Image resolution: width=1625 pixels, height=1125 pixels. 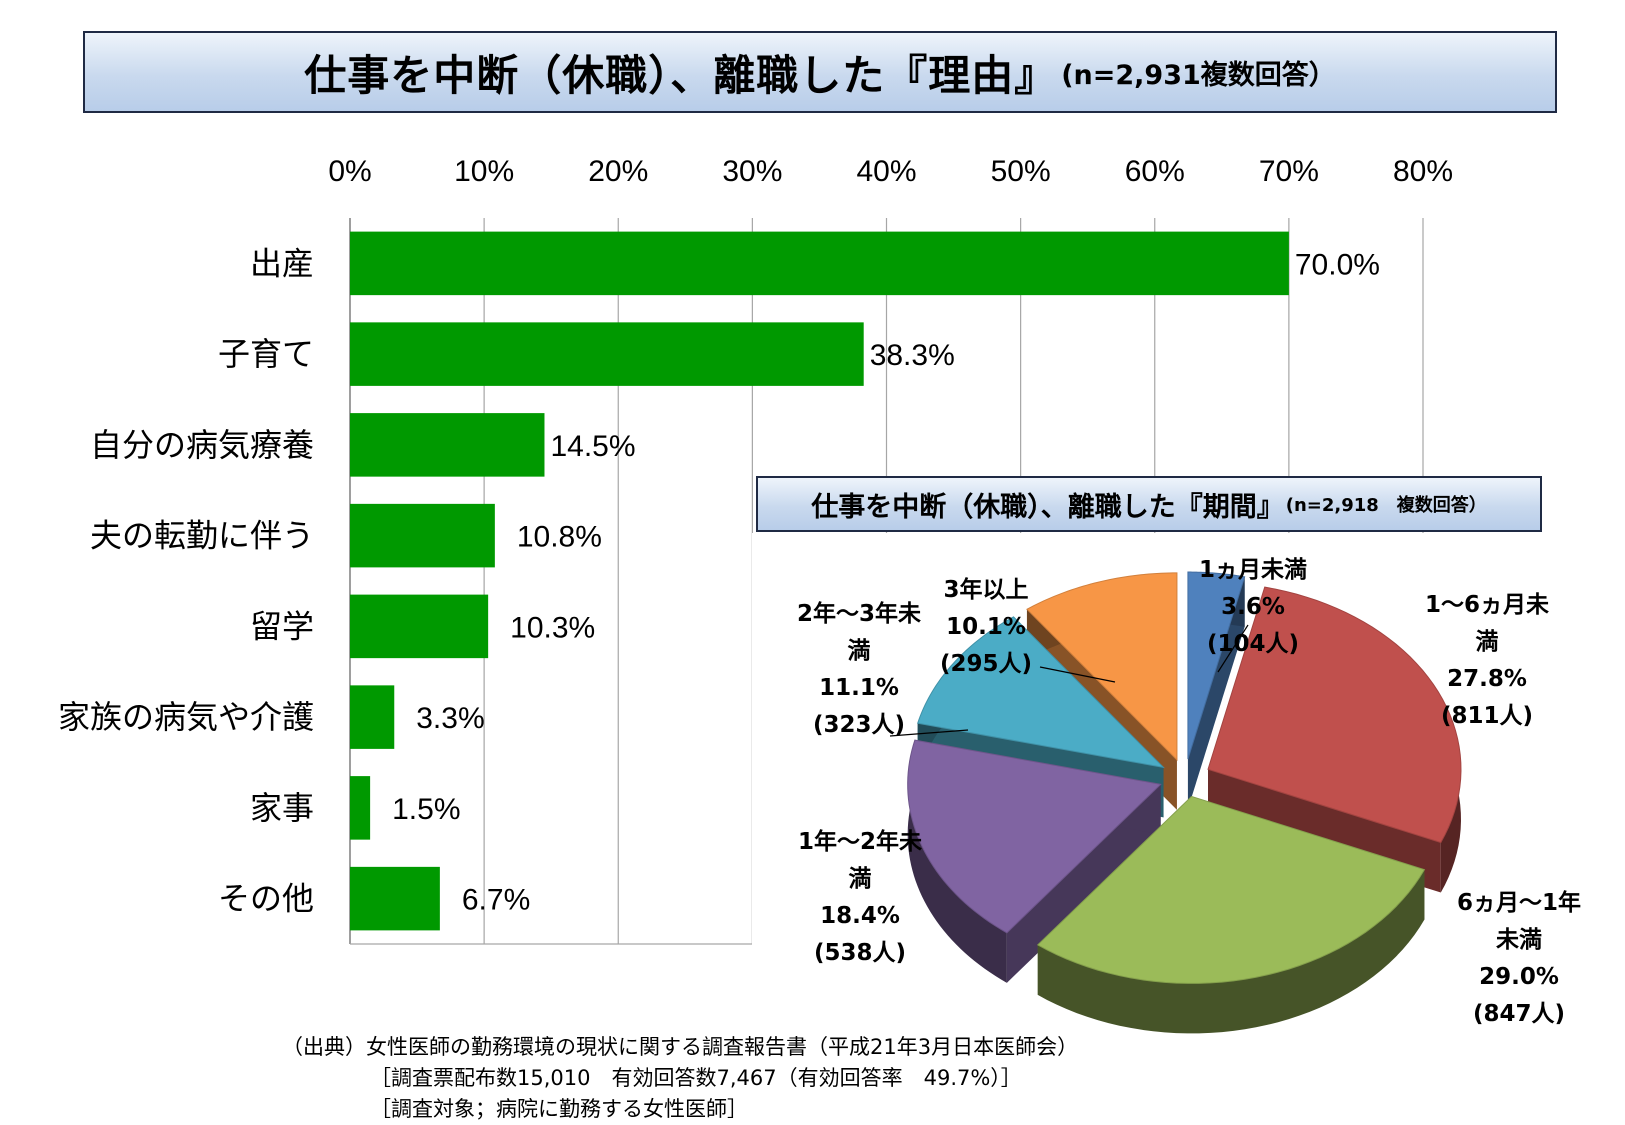 I want to click on chart-title: 仕事を中断（休職）、離職した『理由』 (n=2,931複数回答）, so click(x=820, y=72).